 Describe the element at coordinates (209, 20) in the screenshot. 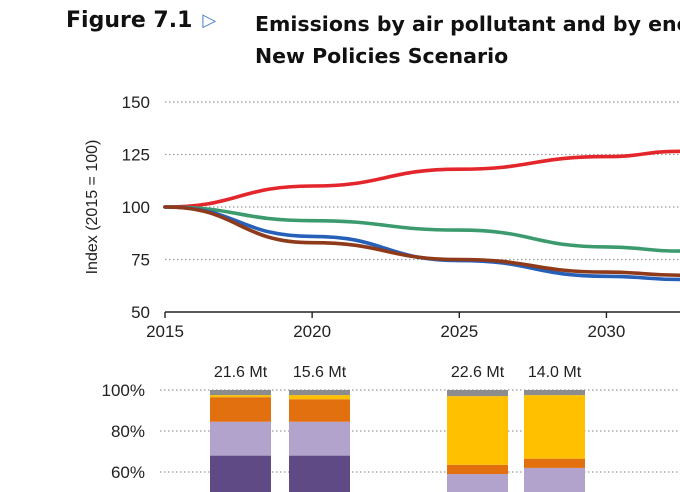

I see `triangle-right-icon: ▷` at that location.